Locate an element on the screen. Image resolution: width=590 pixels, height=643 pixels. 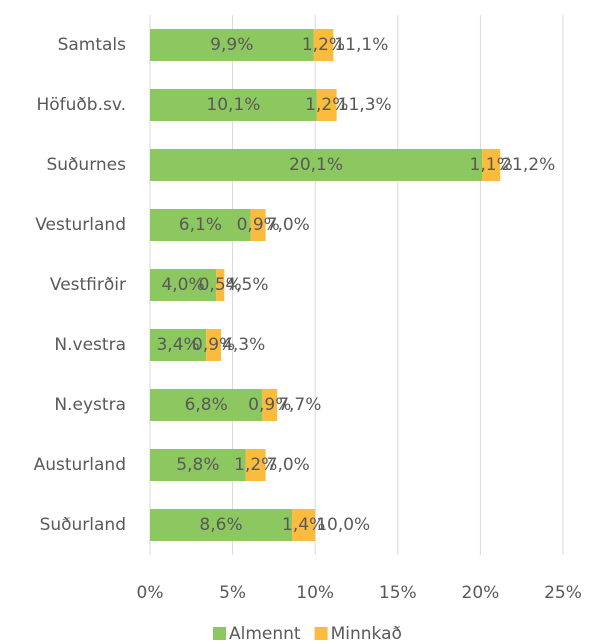
total-label: 11,1% is located at coordinates (361, 45).